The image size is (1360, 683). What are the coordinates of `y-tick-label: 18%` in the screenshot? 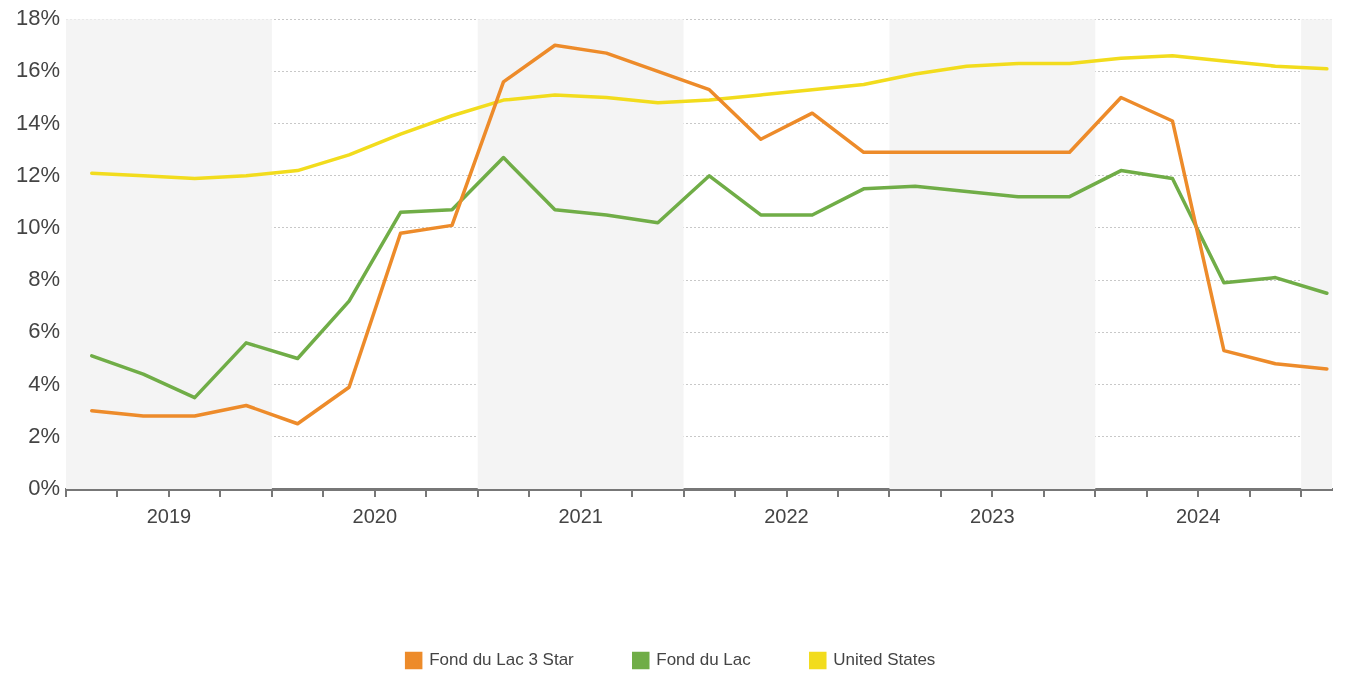 It's located at (38, 18).